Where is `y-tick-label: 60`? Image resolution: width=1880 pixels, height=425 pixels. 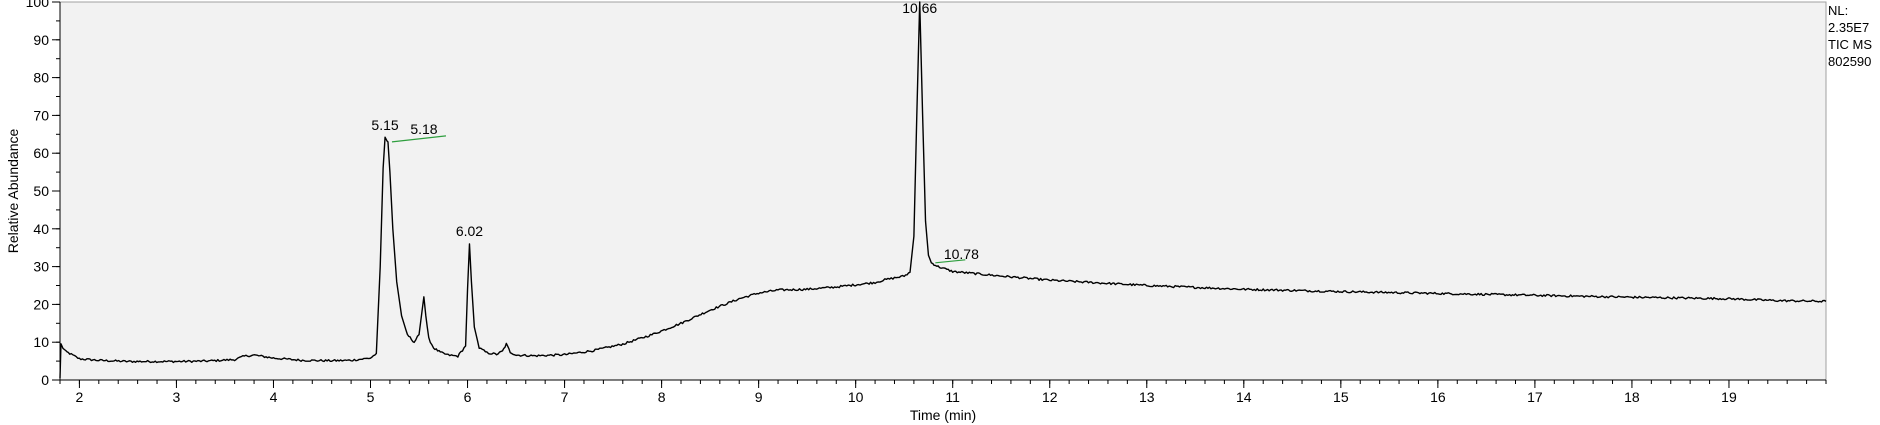
y-tick-label: 60 is located at coordinates (41, 153).